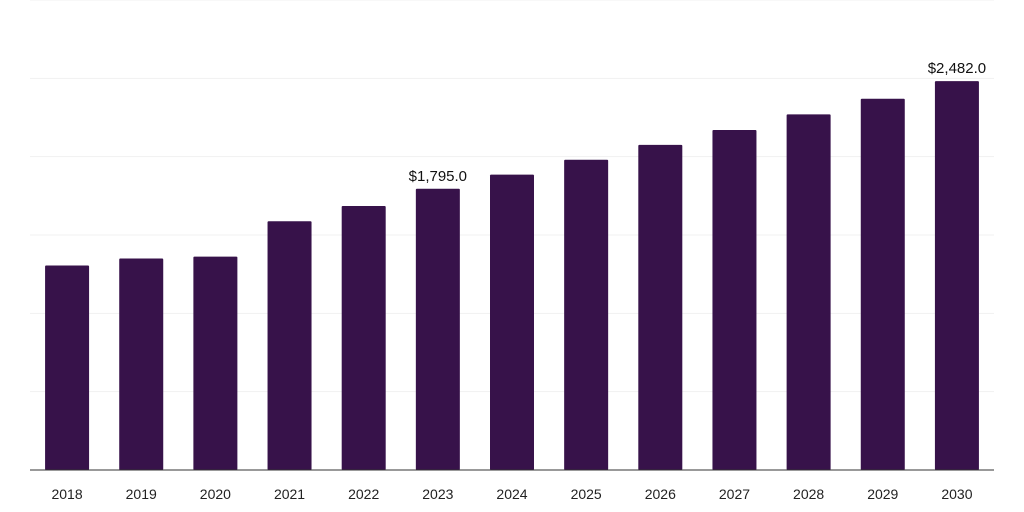  What do you see at coordinates (437, 494) in the screenshot?
I see `x-tick-label-2023: 2023` at bounding box center [437, 494].